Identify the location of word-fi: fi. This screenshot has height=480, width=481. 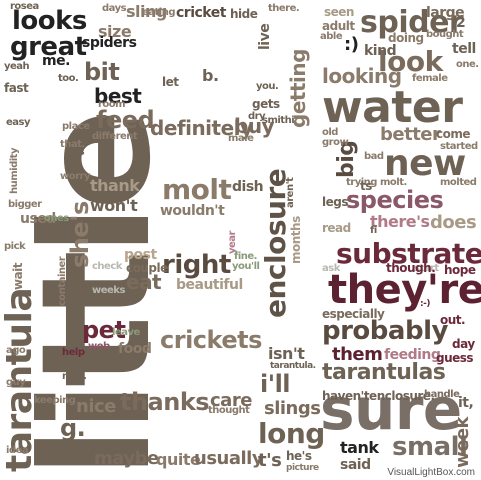
(373, 230).